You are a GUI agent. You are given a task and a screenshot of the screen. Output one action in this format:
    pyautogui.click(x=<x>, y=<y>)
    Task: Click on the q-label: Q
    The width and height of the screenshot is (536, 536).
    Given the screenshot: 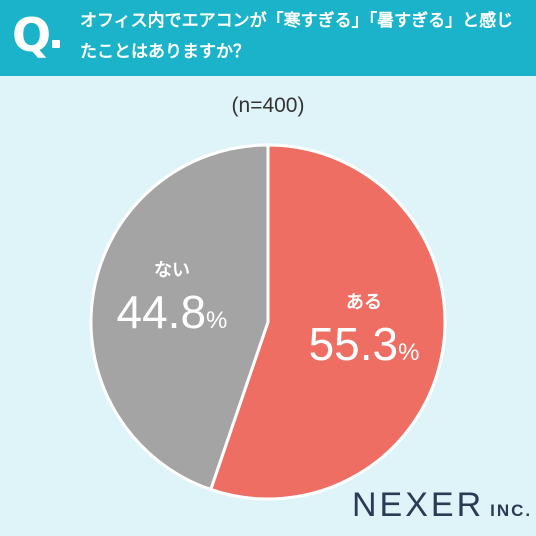 What is the action you would take?
    pyautogui.click(x=32, y=35)
    